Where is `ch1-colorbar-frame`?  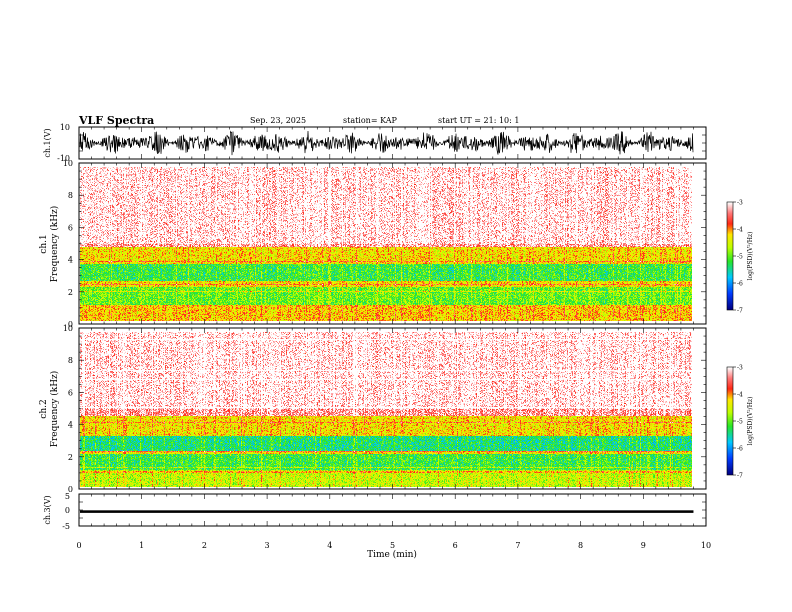 ch1-colorbar-frame is located at coordinates (730, 256).